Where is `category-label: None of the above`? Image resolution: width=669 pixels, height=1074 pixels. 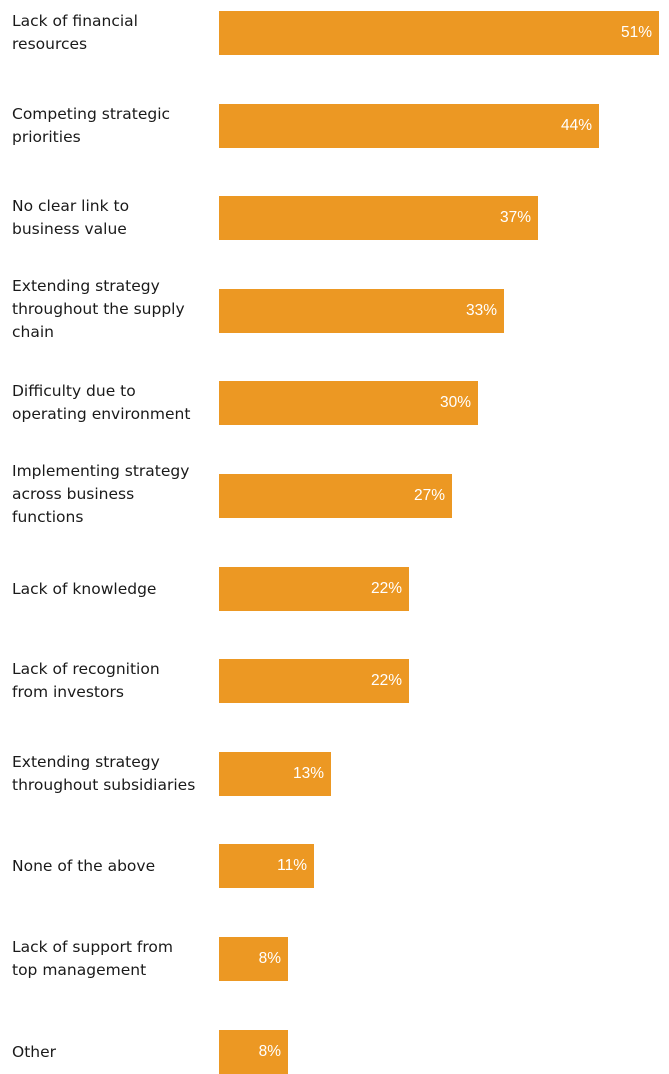 category-label: None of the above is located at coordinates (84, 865).